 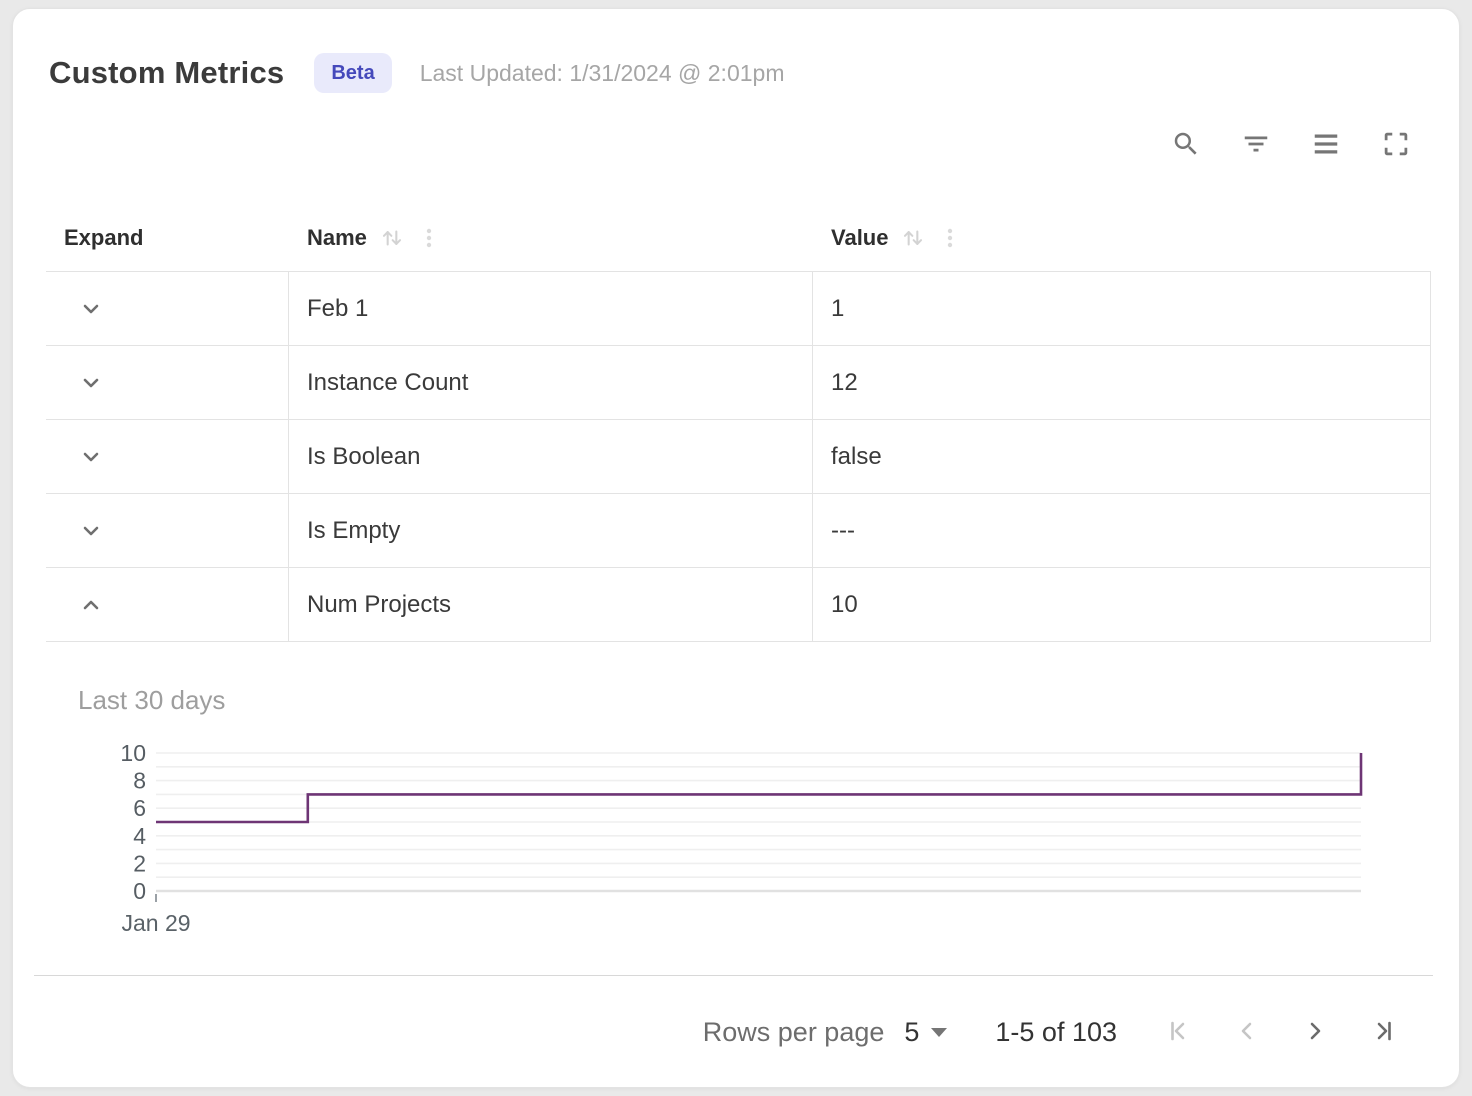 What do you see at coordinates (793, 1031) in the screenshot?
I see `rows-per-page-label: Rows per page` at bounding box center [793, 1031].